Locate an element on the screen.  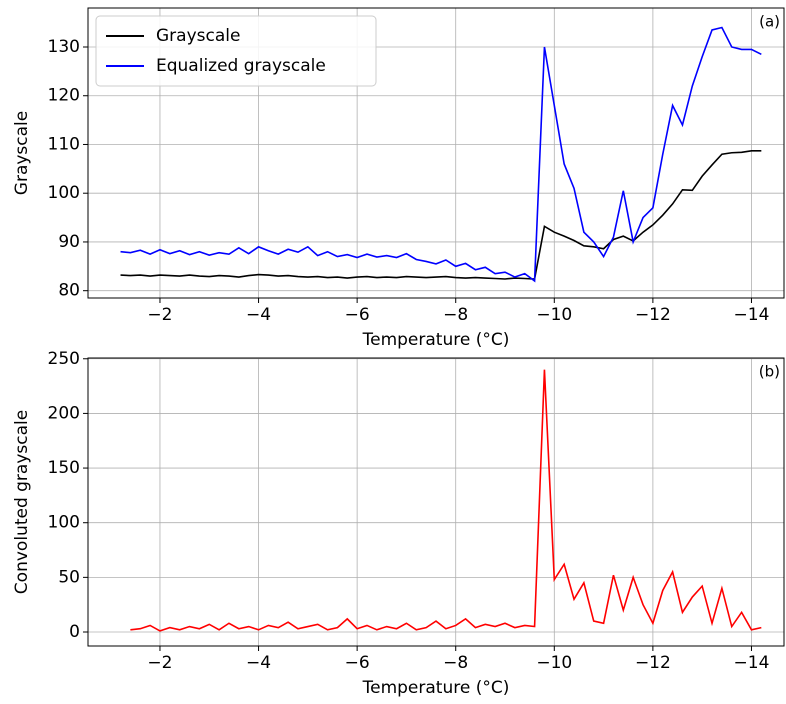
y-tick-label: 0 is located at coordinates (74, 632).